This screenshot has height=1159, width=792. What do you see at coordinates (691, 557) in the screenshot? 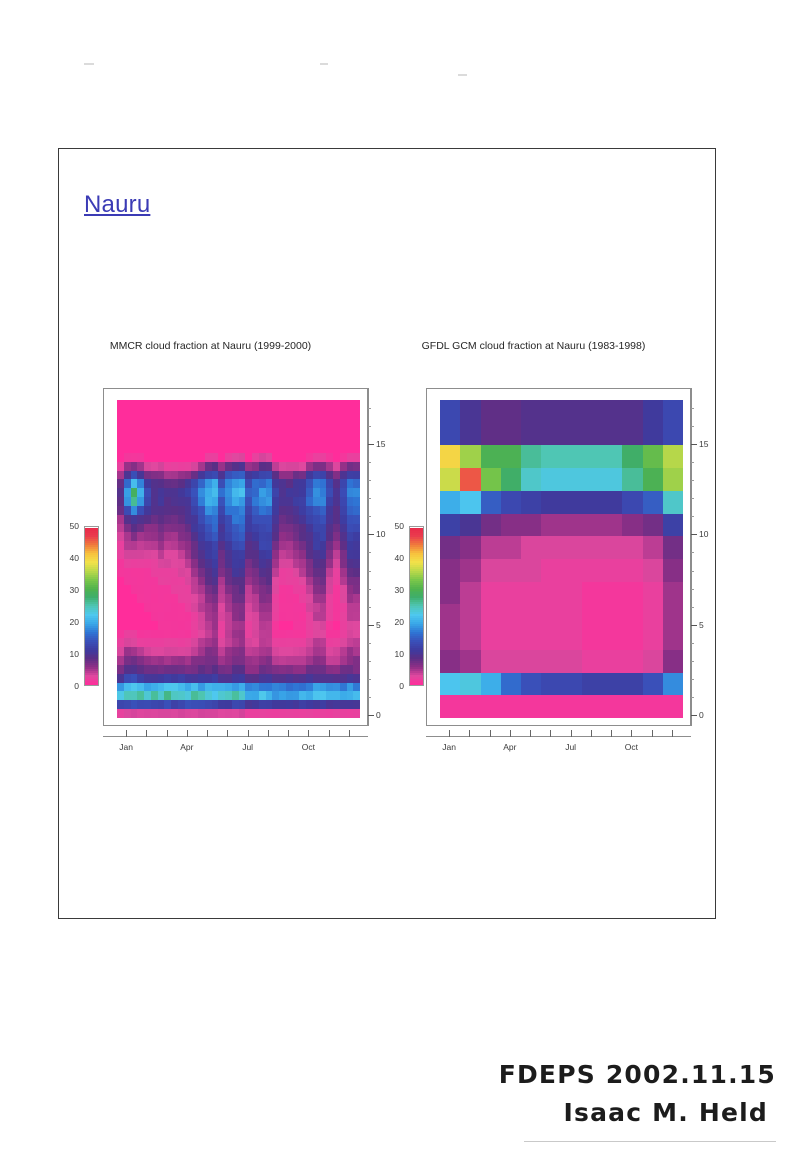
I see `axis-spine` at bounding box center [691, 557].